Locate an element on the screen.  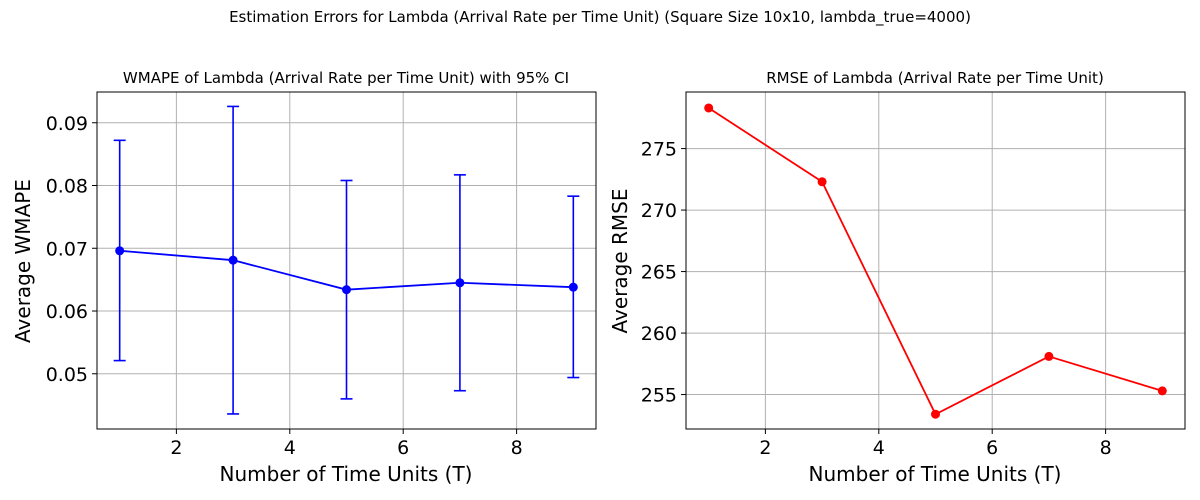
rmse-x-tick-label: 8 is located at coordinates (1106, 448).